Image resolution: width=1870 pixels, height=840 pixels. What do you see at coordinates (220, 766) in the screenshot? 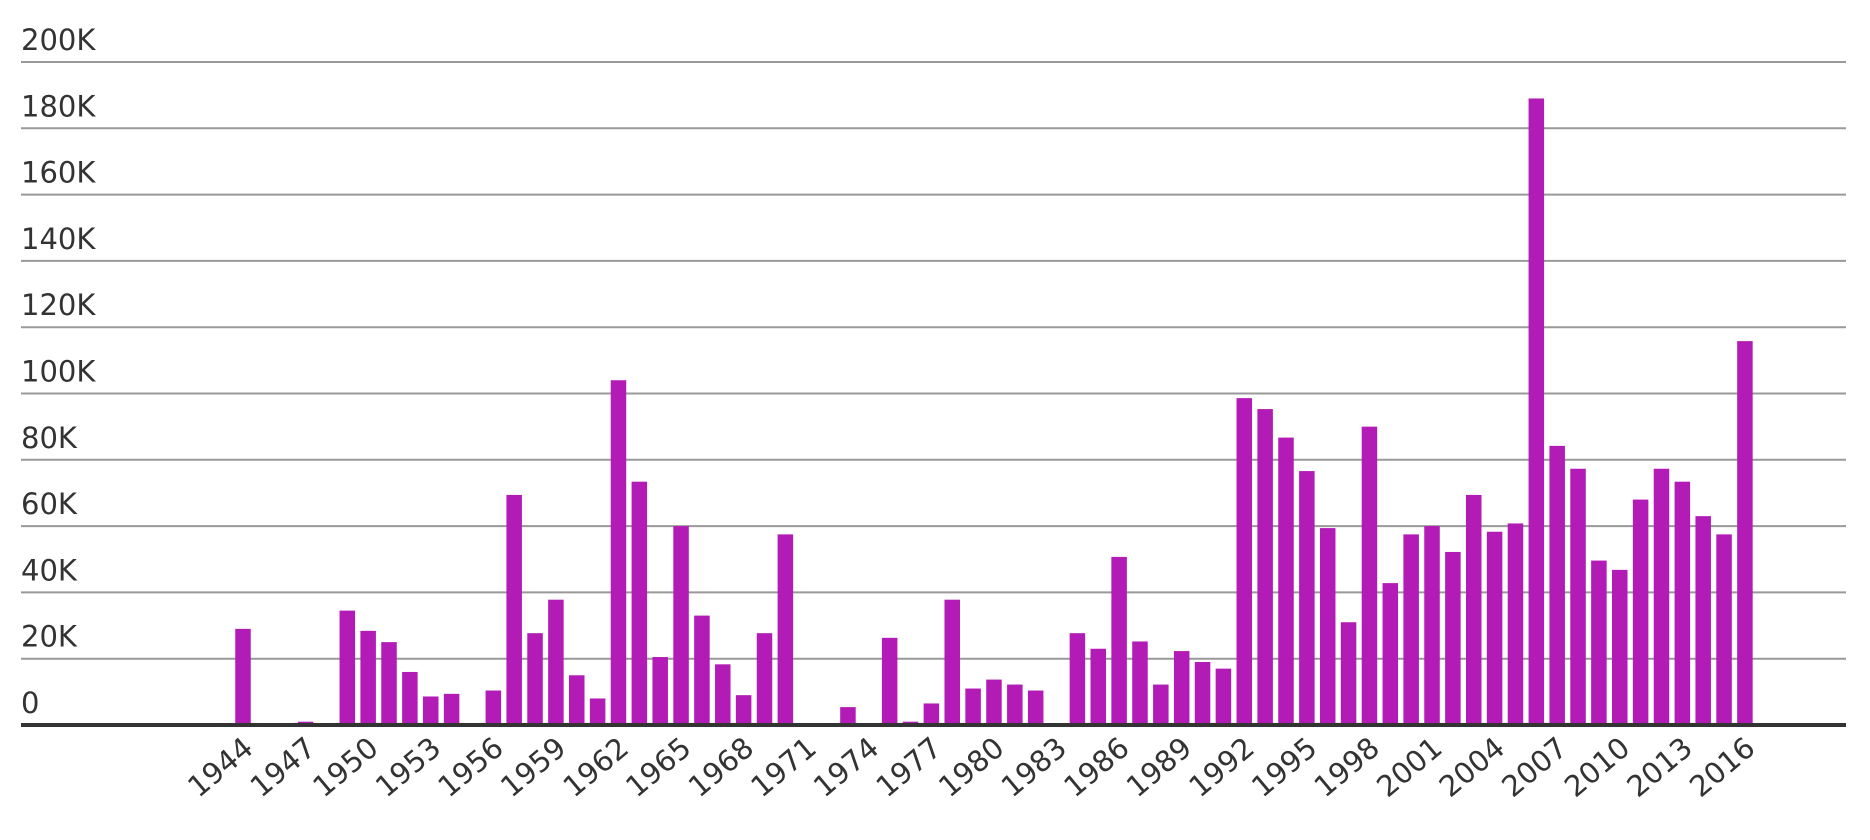
I see `x-tick-label: 1944` at bounding box center [220, 766].